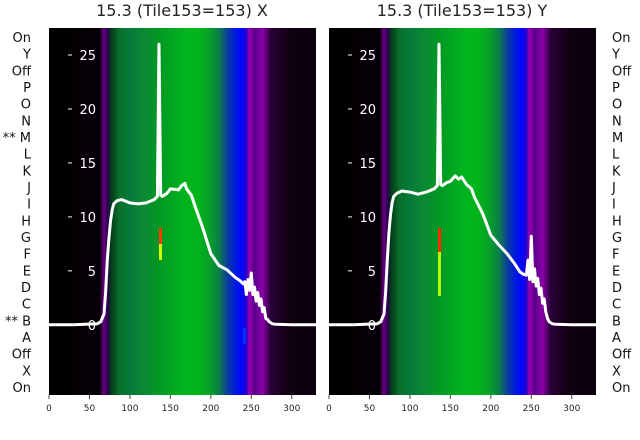  I want to click on side-label: ** B, so click(18, 321).